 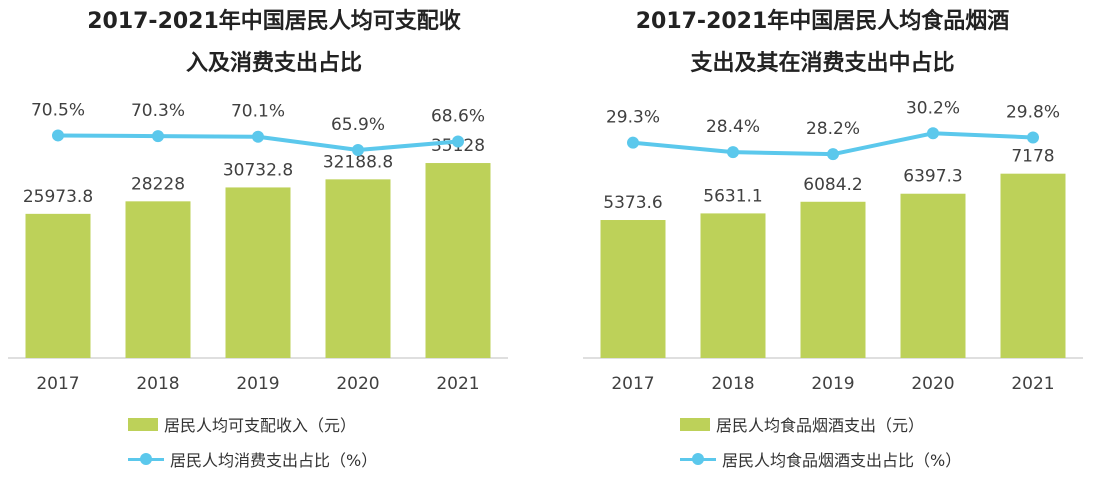 What do you see at coordinates (458, 116) in the screenshot?
I see `line-value-label: 68.6%` at bounding box center [458, 116].